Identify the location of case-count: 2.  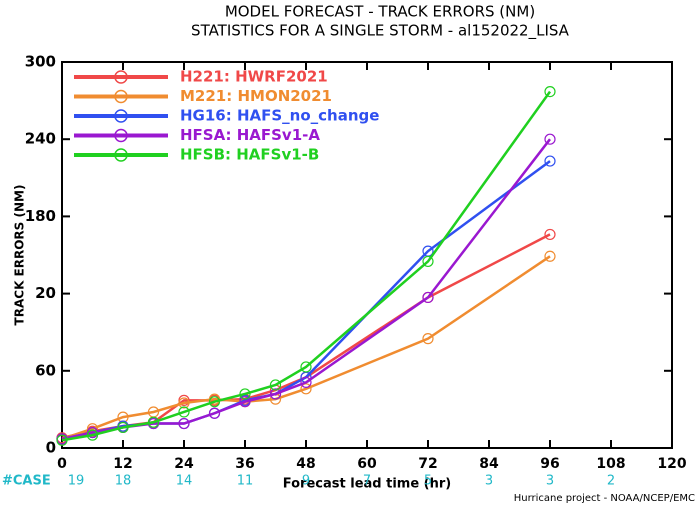
(611, 481).